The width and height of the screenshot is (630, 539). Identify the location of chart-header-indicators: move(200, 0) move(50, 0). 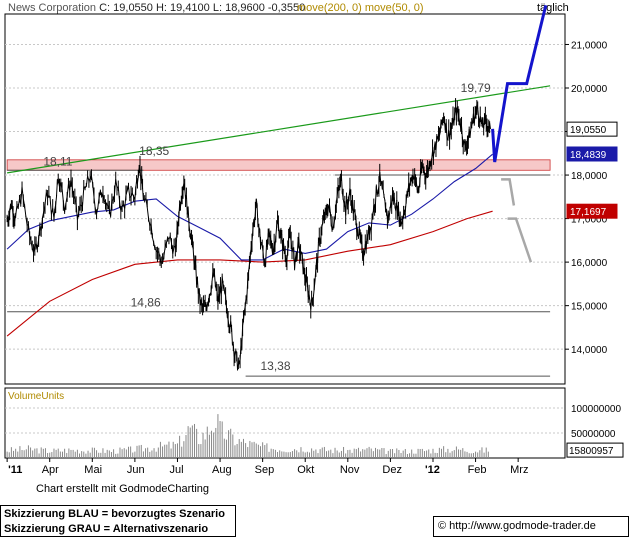
(360, 8).